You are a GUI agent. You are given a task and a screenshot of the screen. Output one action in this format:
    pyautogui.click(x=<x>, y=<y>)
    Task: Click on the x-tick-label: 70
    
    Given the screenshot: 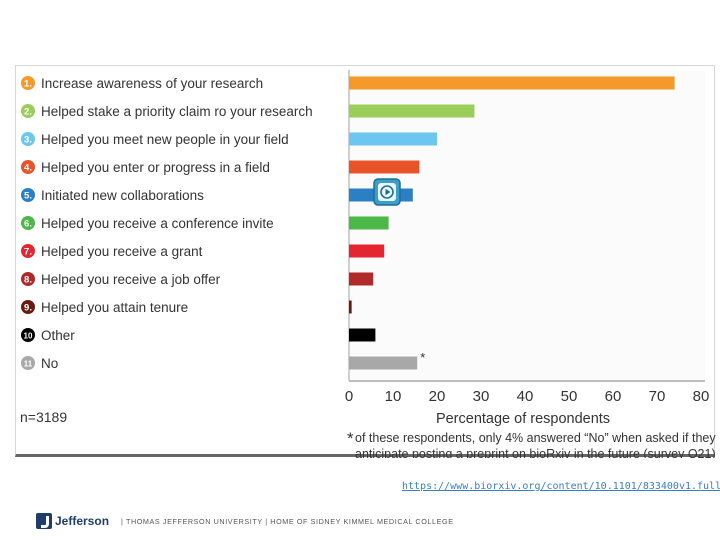 What is the action you would take?
    pyautogui.click(x=657, y=396)
    